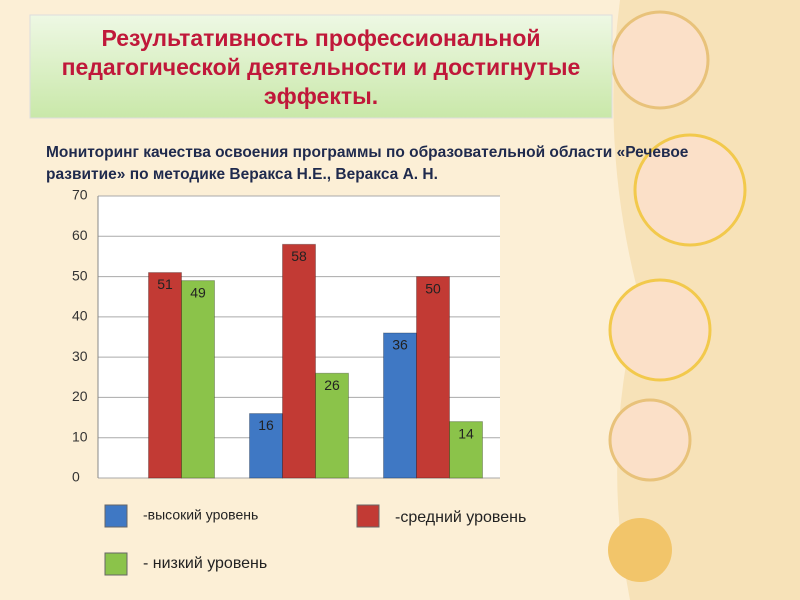 This screenshot has width=800, height=600. I want to click on legend-label: - низкий уровень, so click(205, 563).